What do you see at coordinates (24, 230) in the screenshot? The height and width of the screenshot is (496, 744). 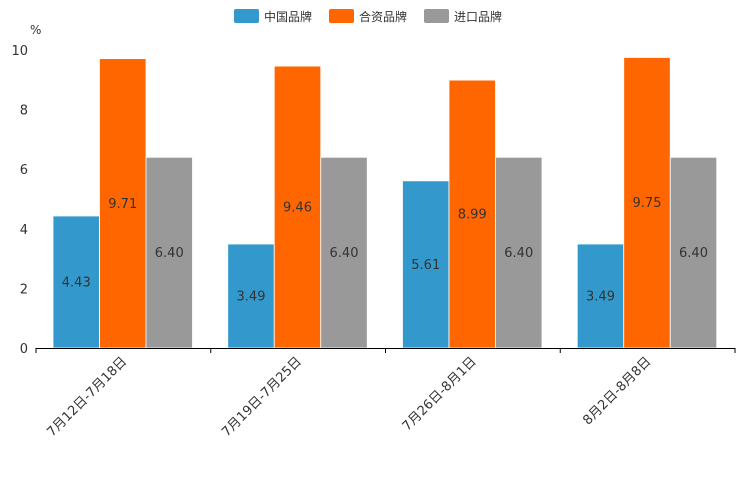 I see `y-tick-label: 4` at bounding box center [24, 230].